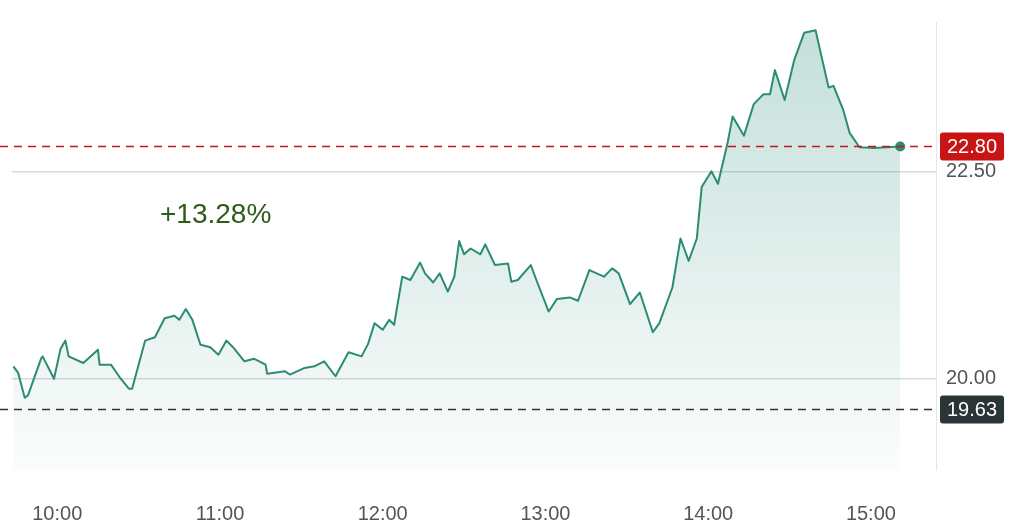 This screenshot has width=1024, height=527. Describe the element at coordinates (708, 512) in the screenshot. I see `x-tick-label: 14:00` at that location.